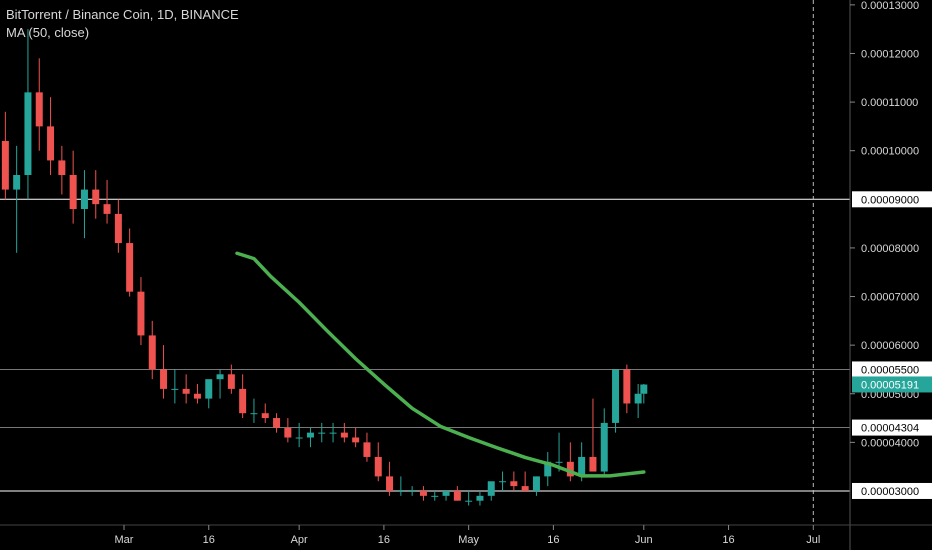 This screenshot has height=550, width=932. I want to click on price-tick-label: 0.00013000, so click(890, 6).